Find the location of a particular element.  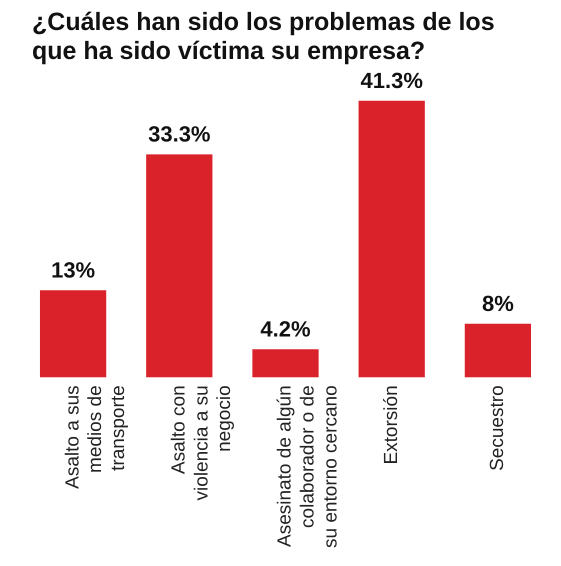

chart-title: ¿Cuáles han sido los problemas de los que ha sido víctima su empresa? is located at coordinates (264, 37).